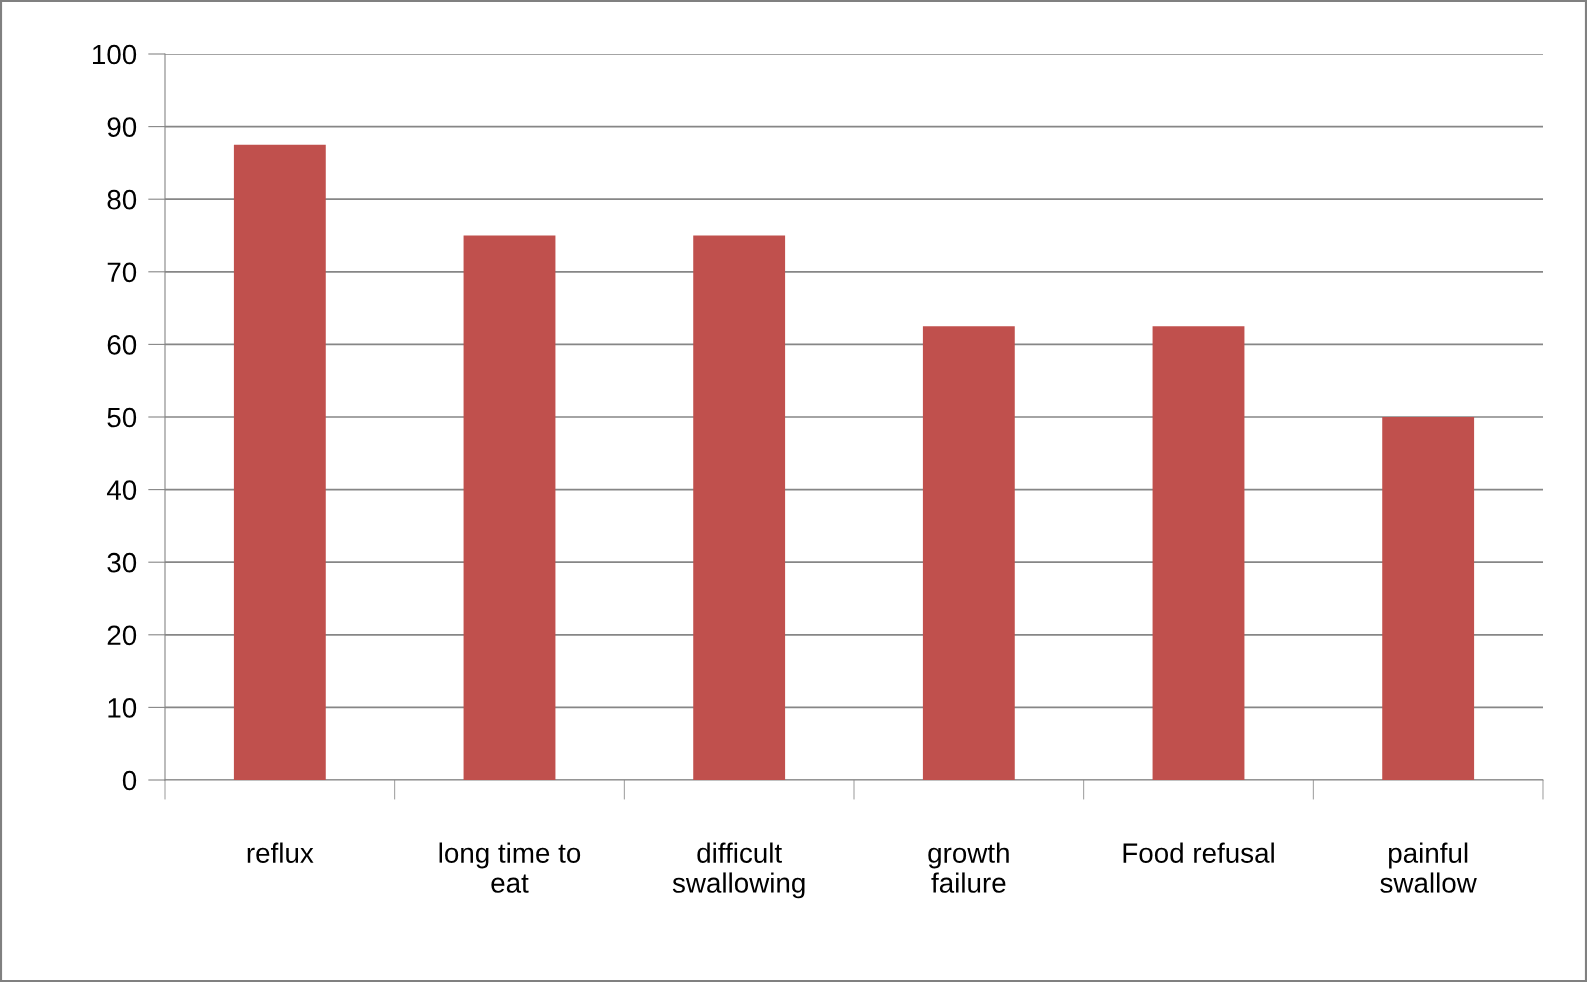  I want to click on y-tick-label: 40, so click(121, 490).